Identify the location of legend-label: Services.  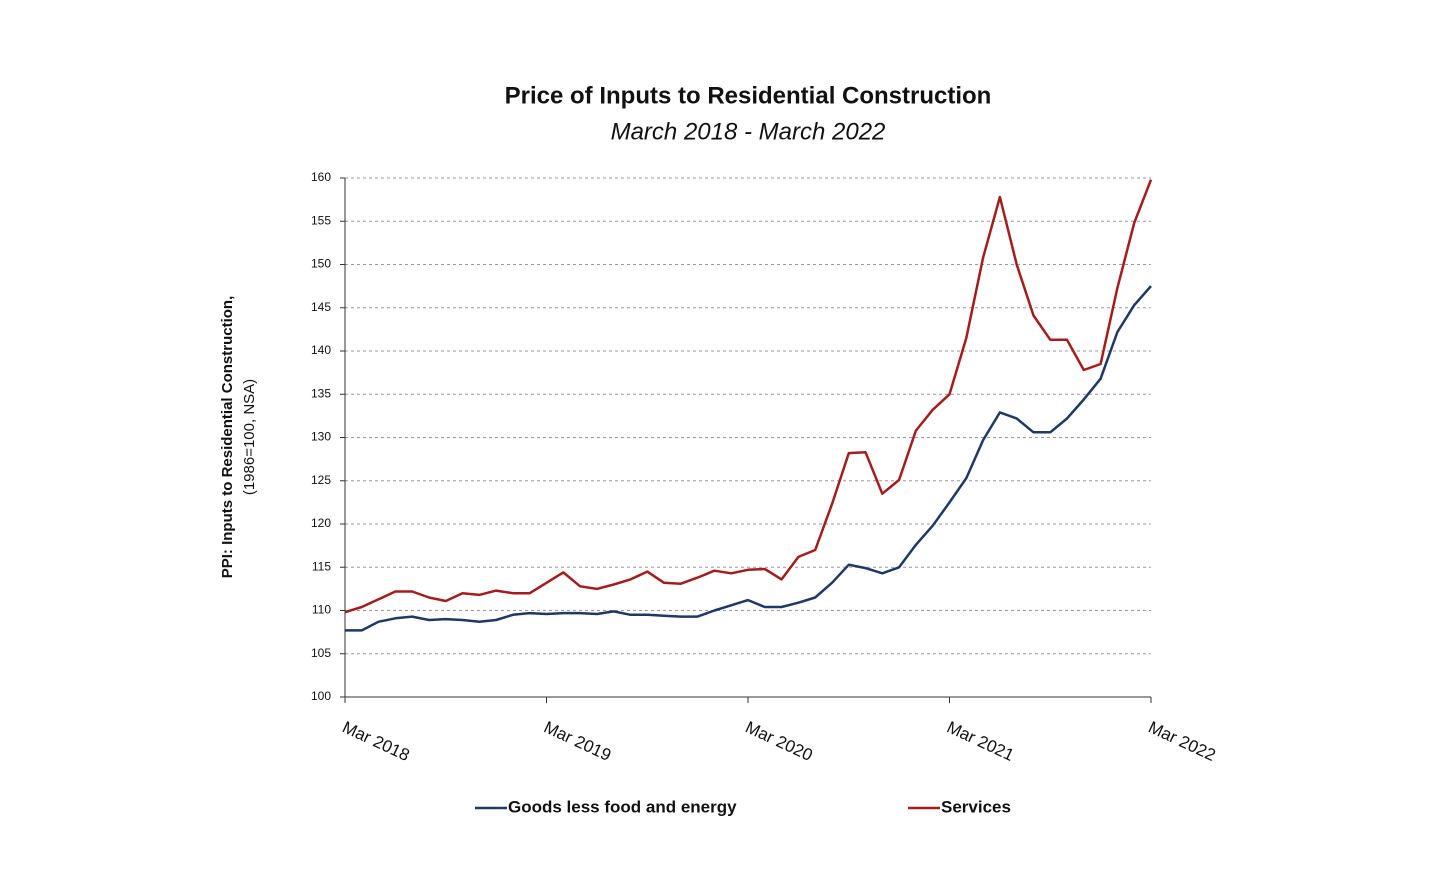
(976, 806).